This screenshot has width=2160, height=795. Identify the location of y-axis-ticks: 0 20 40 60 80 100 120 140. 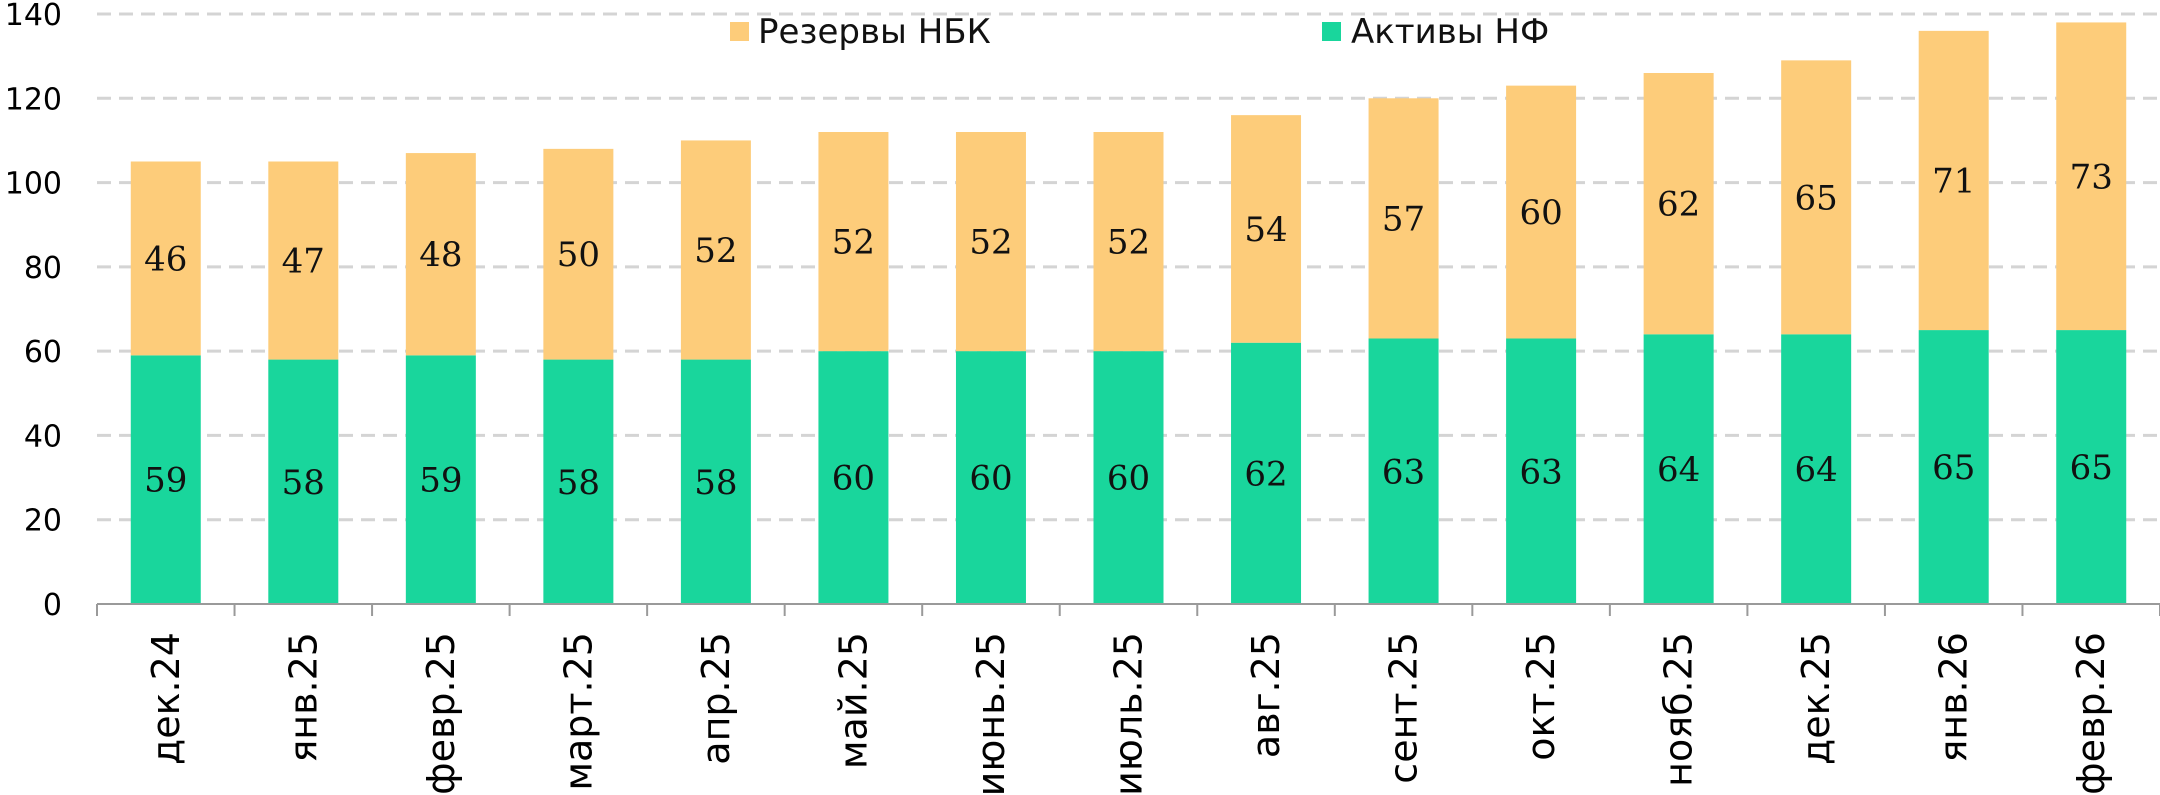
(33, 311).